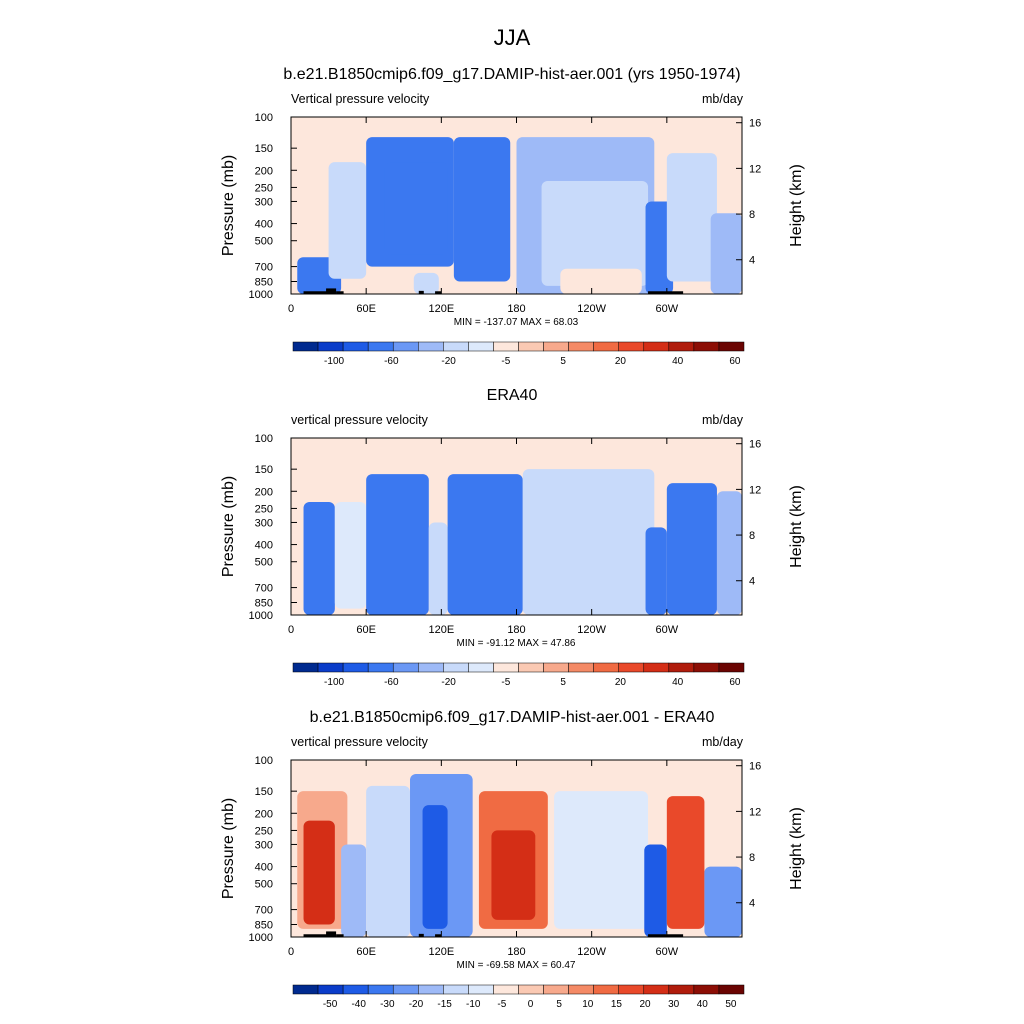 This screenshot has width=1024, height=1024. What do you see at coordinates (261, 938) in the screenshot?
I see `y-tick-label: 1000` at bounding box center [261, 938].